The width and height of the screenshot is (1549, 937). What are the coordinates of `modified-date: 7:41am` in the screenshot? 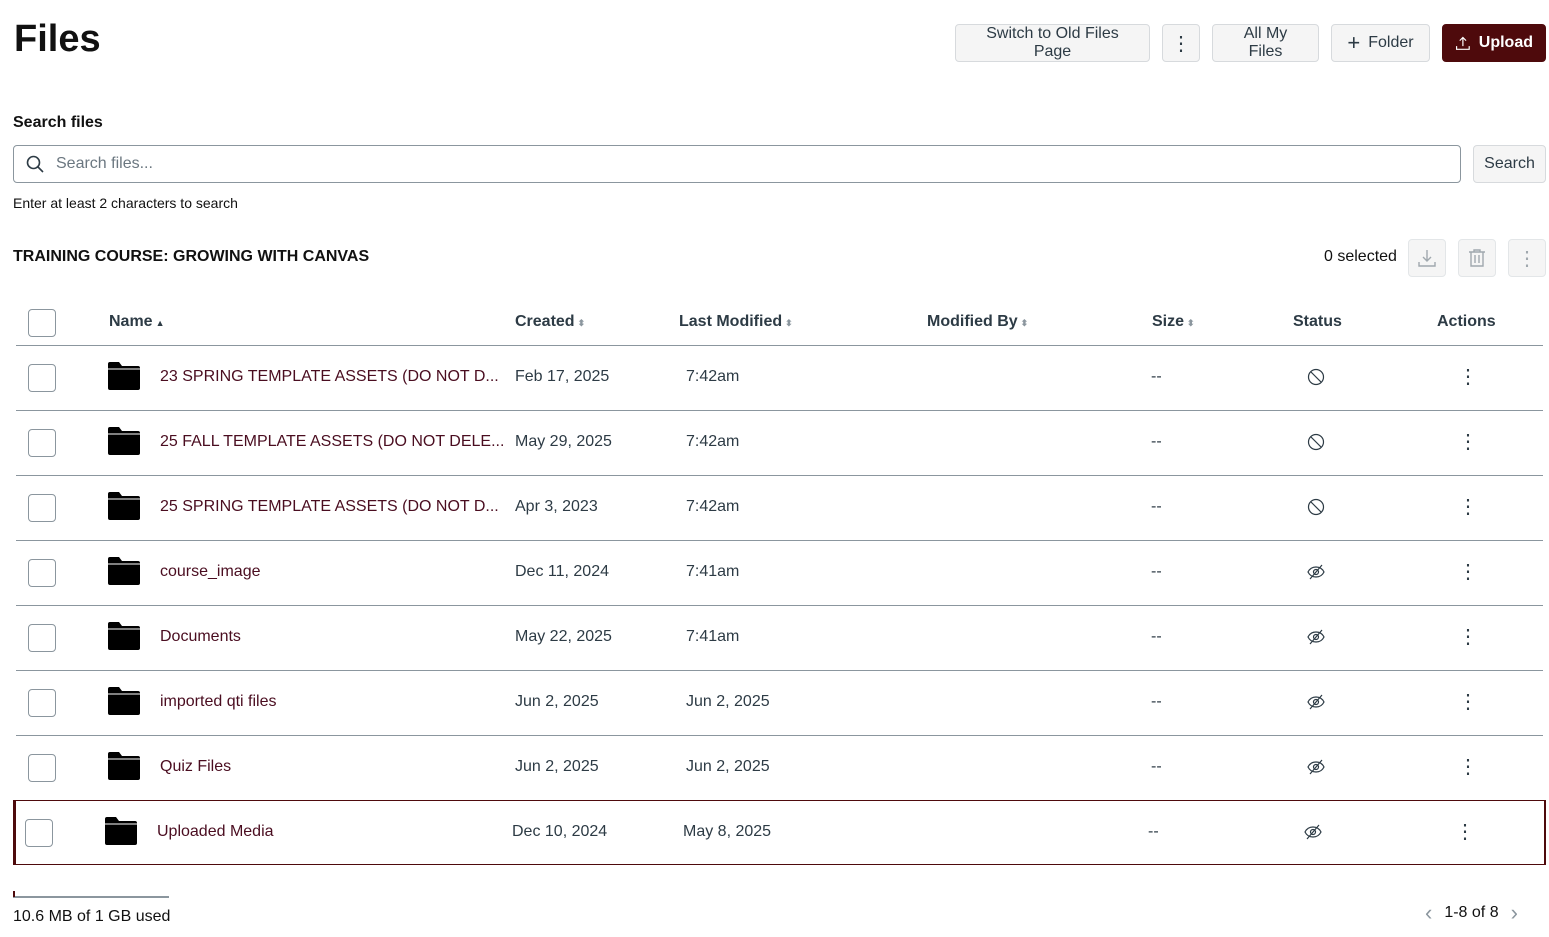 It's located at (713, 571).